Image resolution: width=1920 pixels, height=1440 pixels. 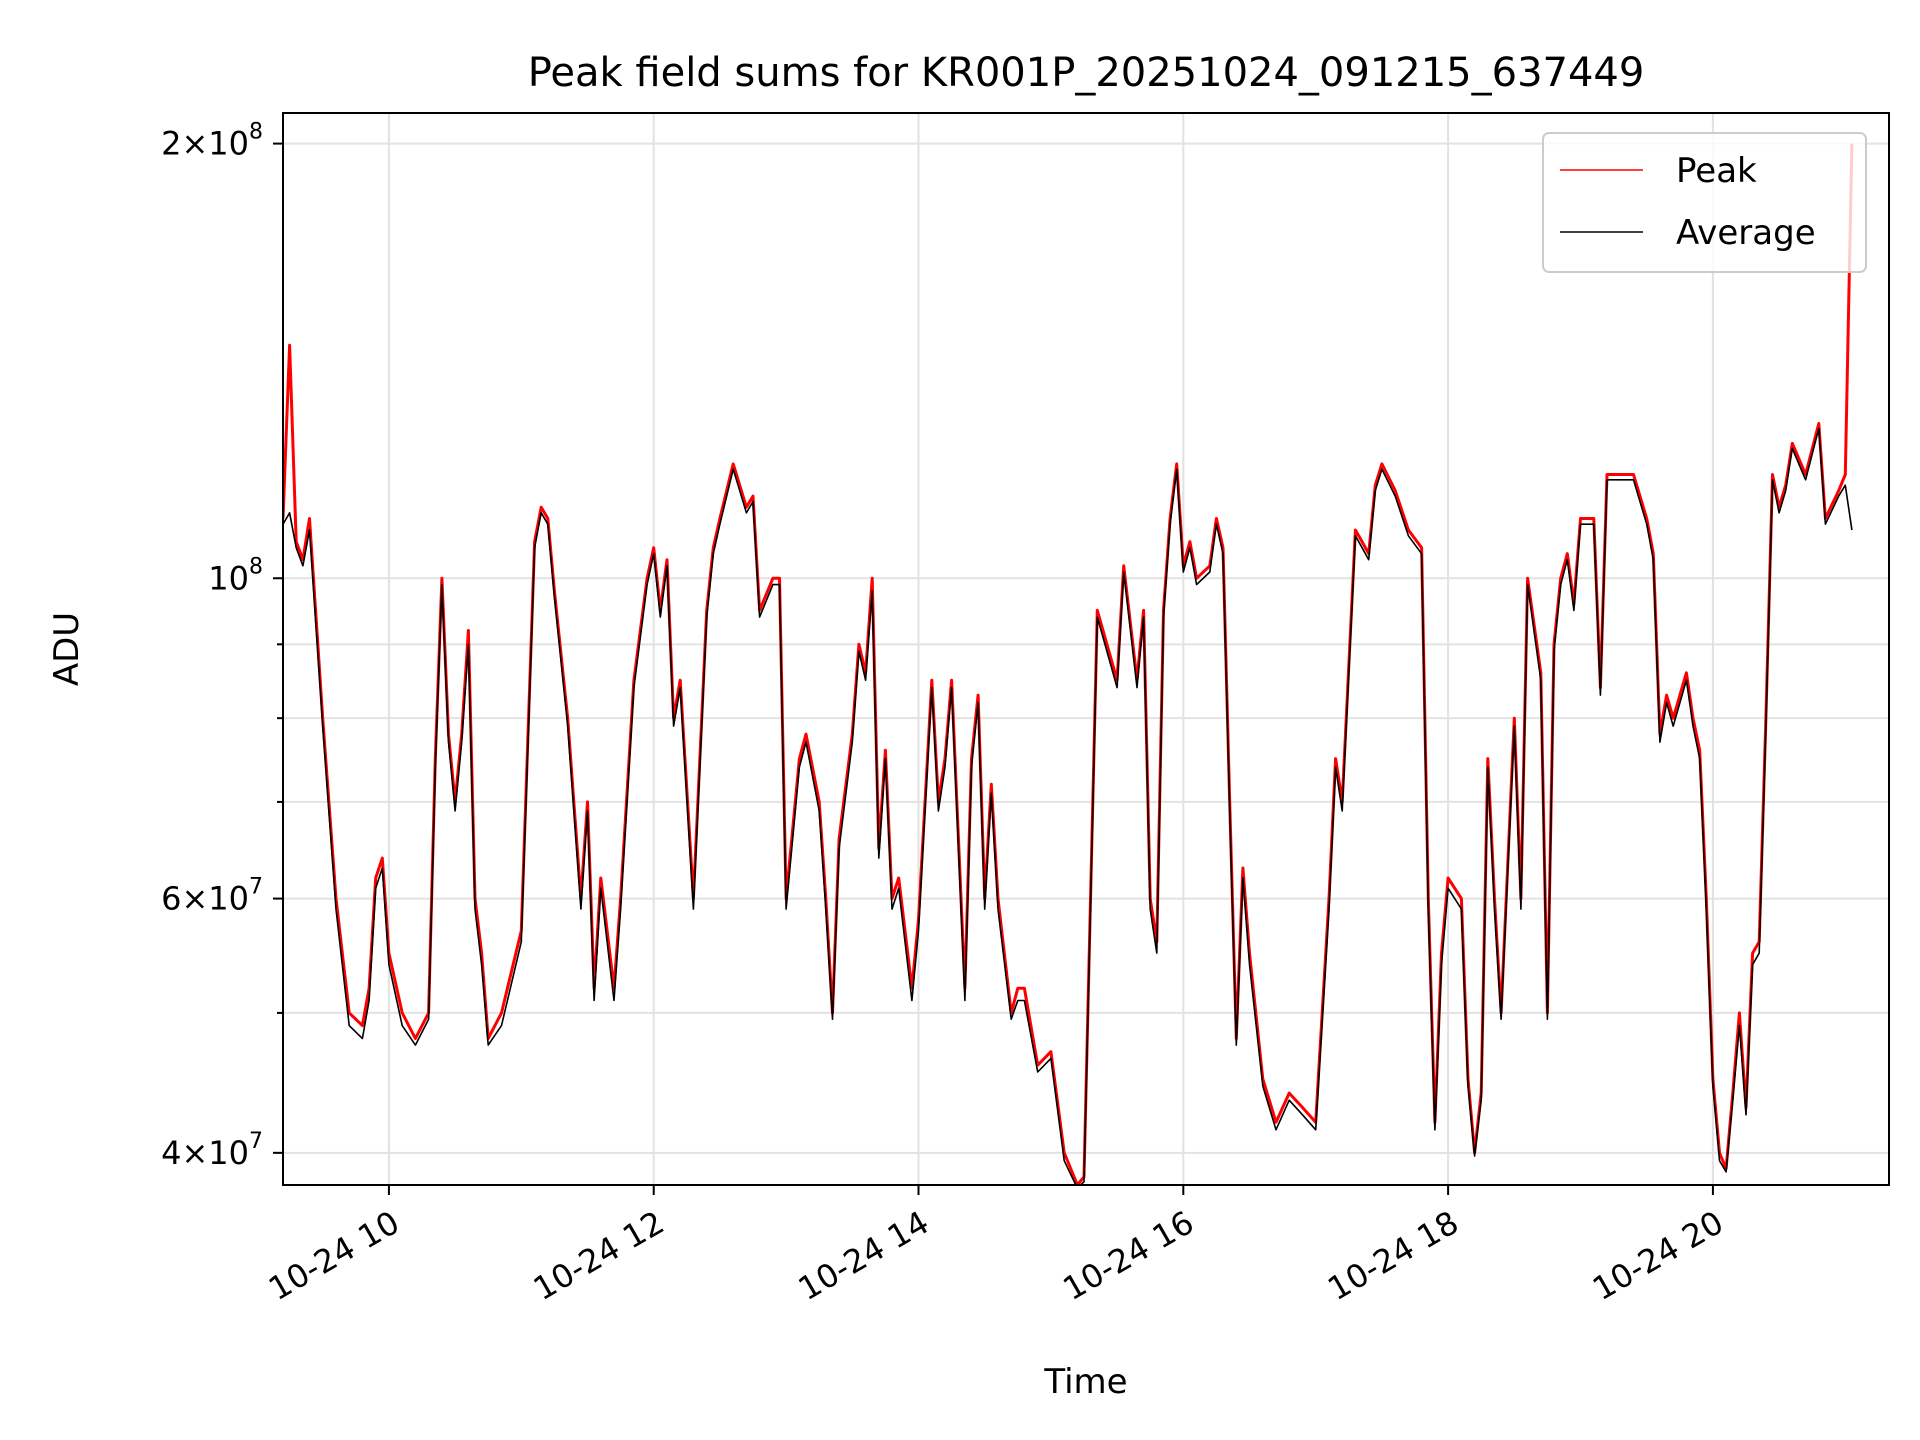 I want to click on legend-label-peak: Peak, so click(x=1716, y=171).